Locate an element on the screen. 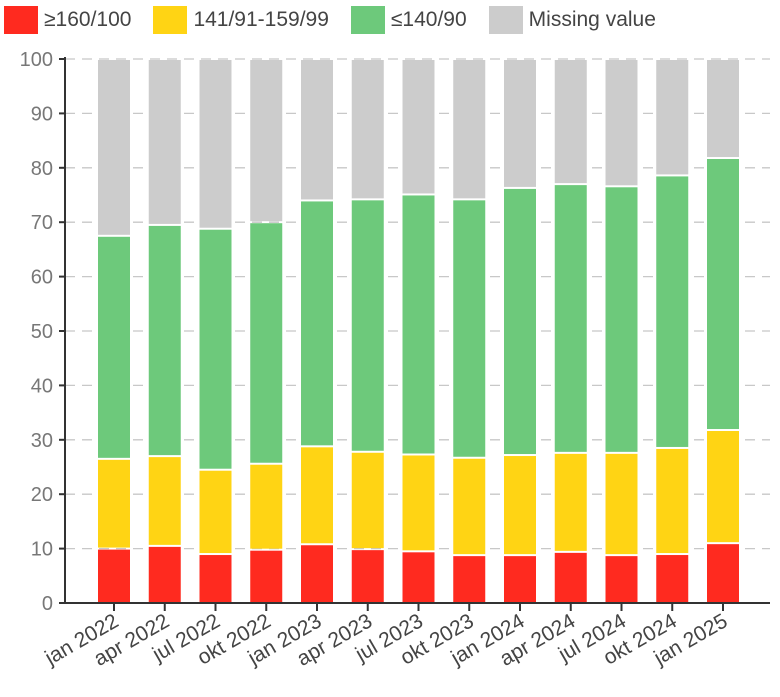  legend-item: Missing value is located at coordinates (572, 20).